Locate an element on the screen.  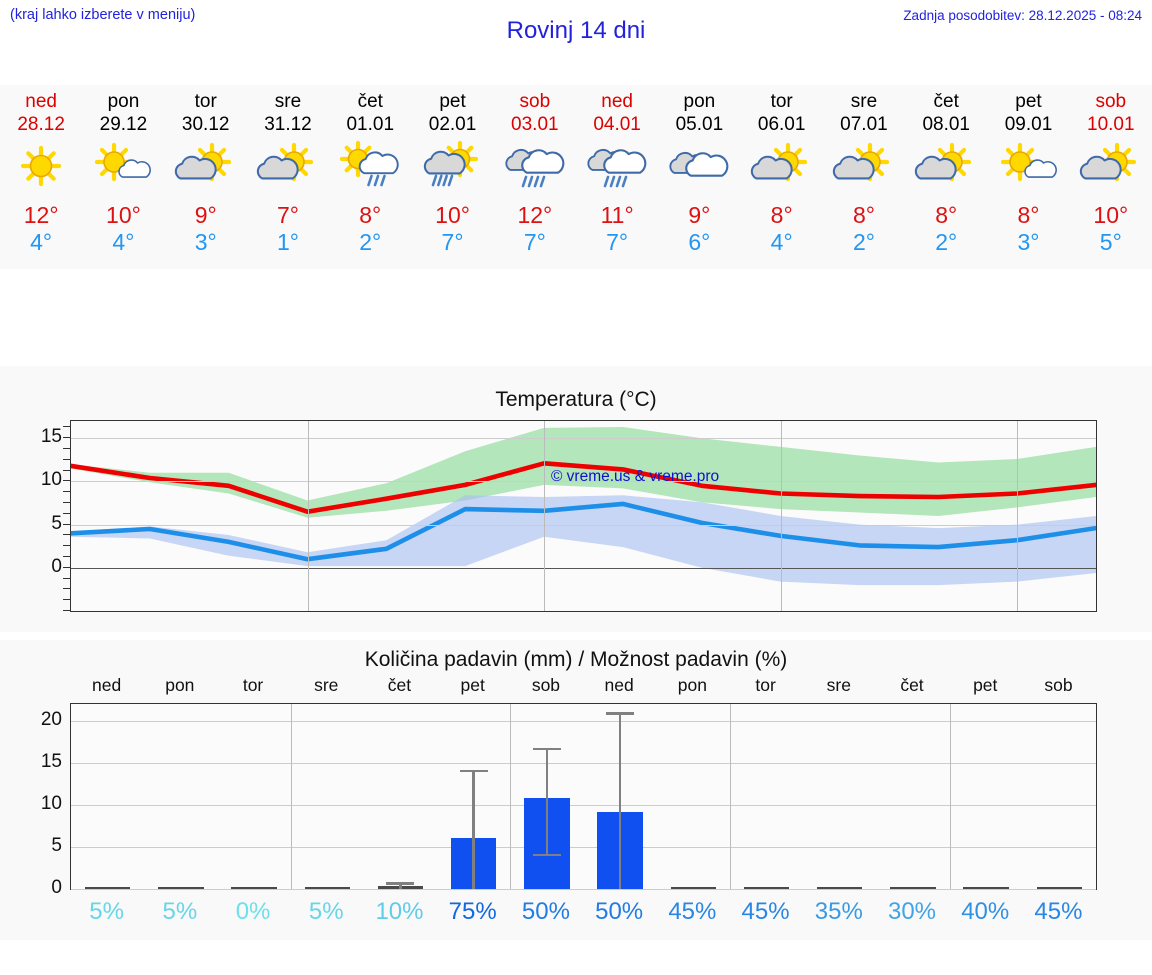
page-title: Rovinj 14 dni is located at coordinates (576, 30).